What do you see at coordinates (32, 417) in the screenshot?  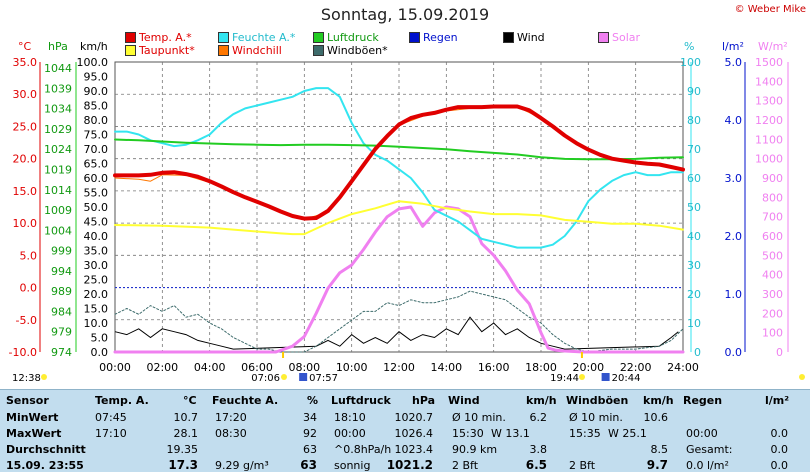 I see `table-cell: MinWert` at bounding box center [32, 417].